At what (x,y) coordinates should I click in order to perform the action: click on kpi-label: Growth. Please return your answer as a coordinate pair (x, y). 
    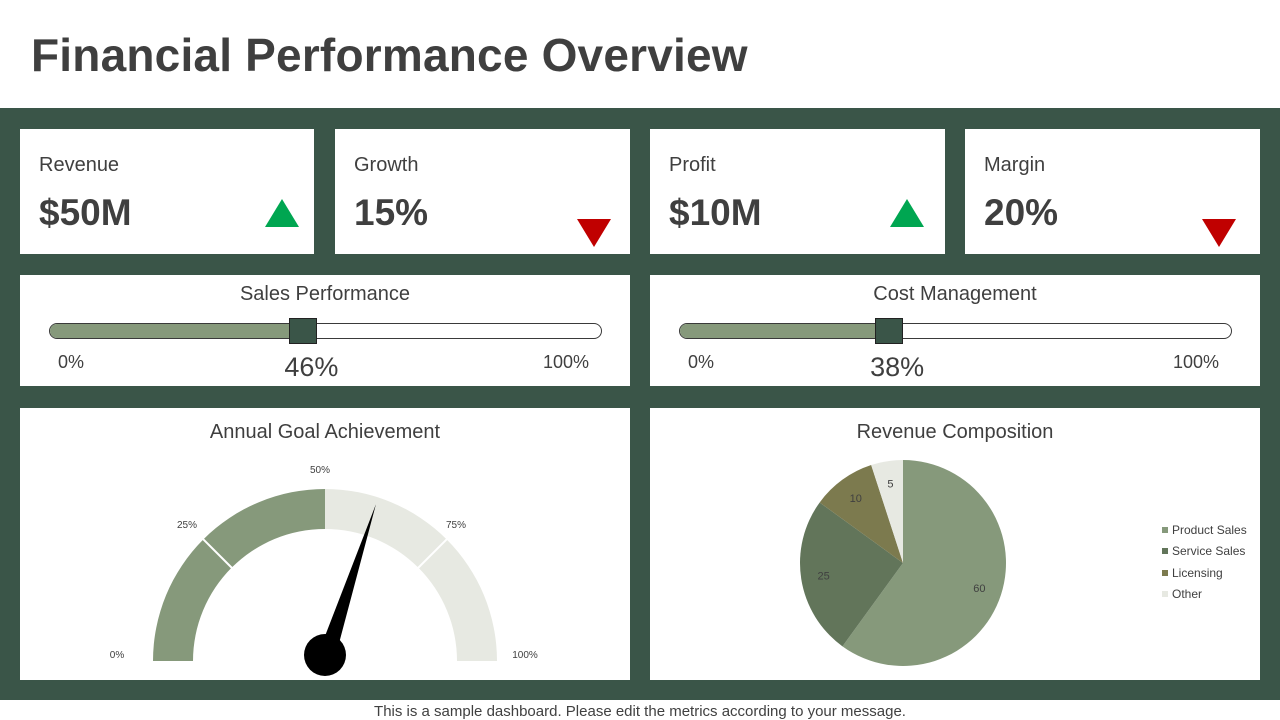
    Looking at the image, I should click on (386, 165).